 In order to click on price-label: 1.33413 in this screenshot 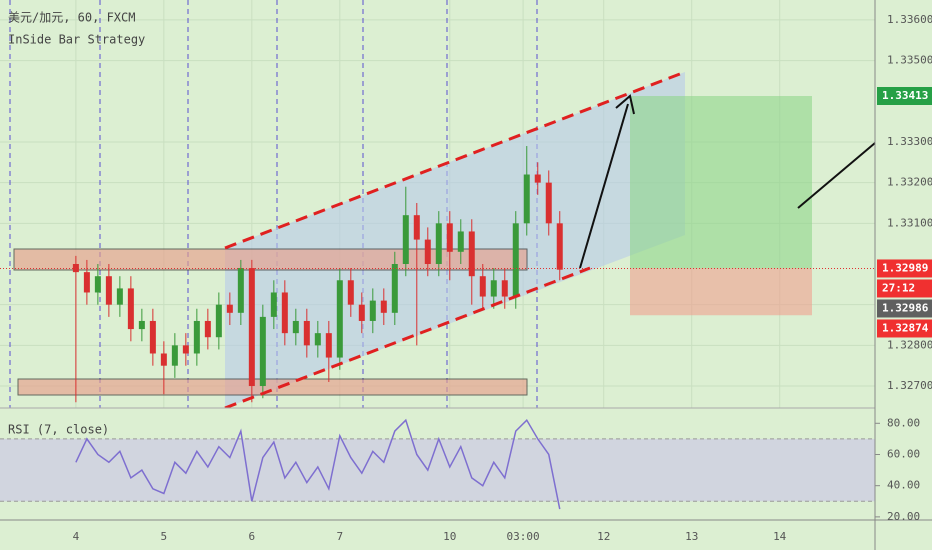, I will do `click(905, 95)`.